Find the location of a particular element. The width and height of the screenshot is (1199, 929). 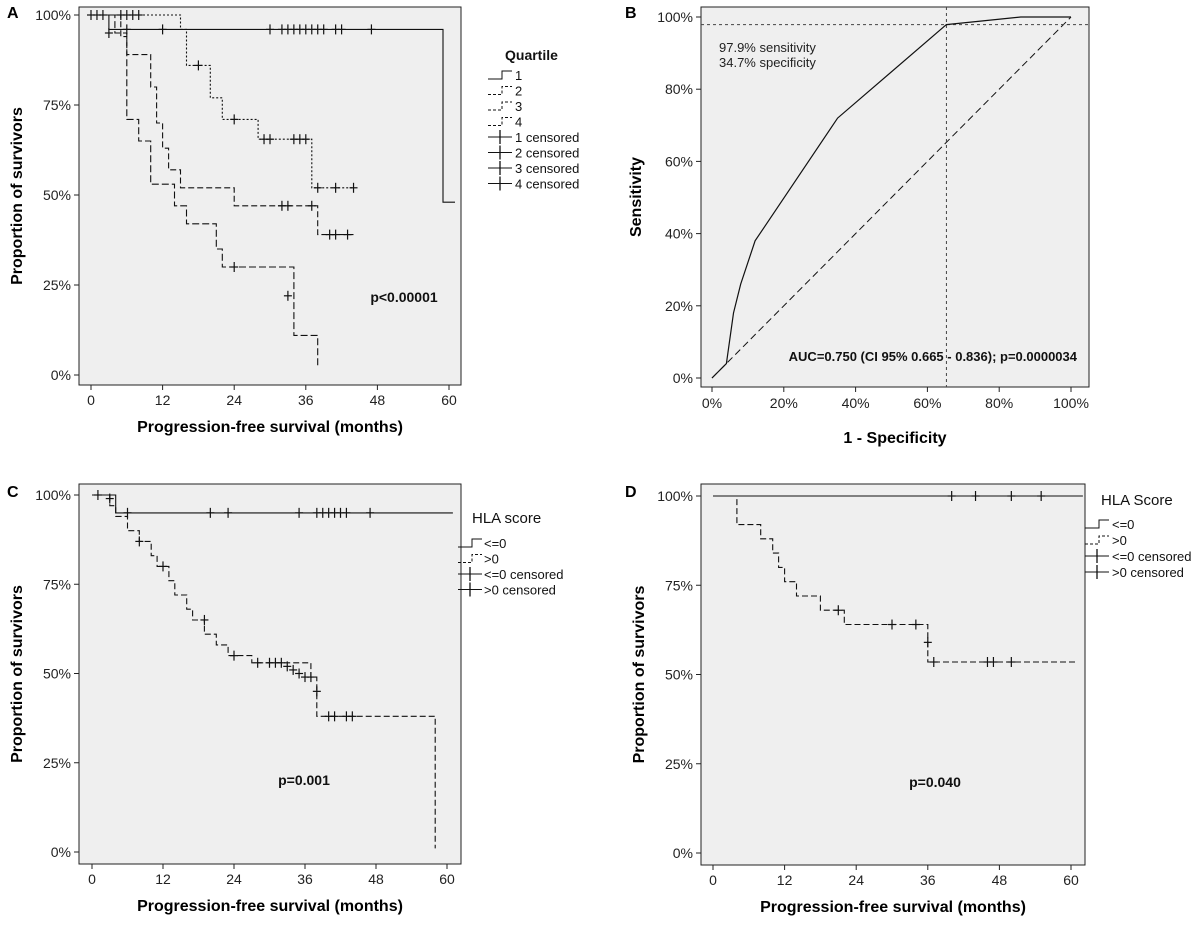

specificity-annotation: 34.7% specificity is located at coordinates (767, 62).